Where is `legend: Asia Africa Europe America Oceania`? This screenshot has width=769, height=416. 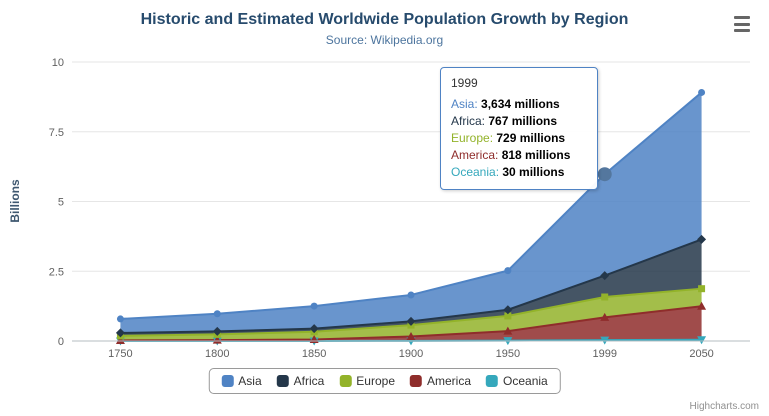
legend: Asia Africa Europe America Oceania is located at coordinates (384, 381).